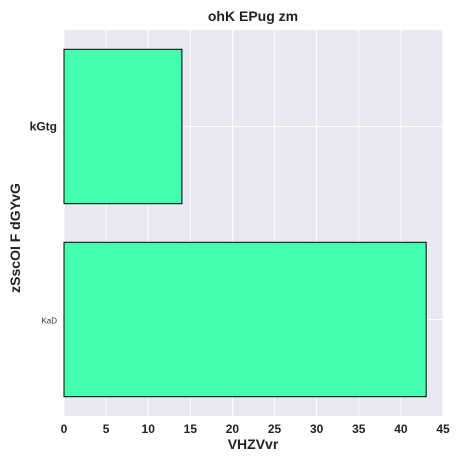  Describe the element at coordinates (255, 429) in the screenshot. I see `x-axis-ticks: 0 5 10 15 20 25 30 35 40 45` at that location.